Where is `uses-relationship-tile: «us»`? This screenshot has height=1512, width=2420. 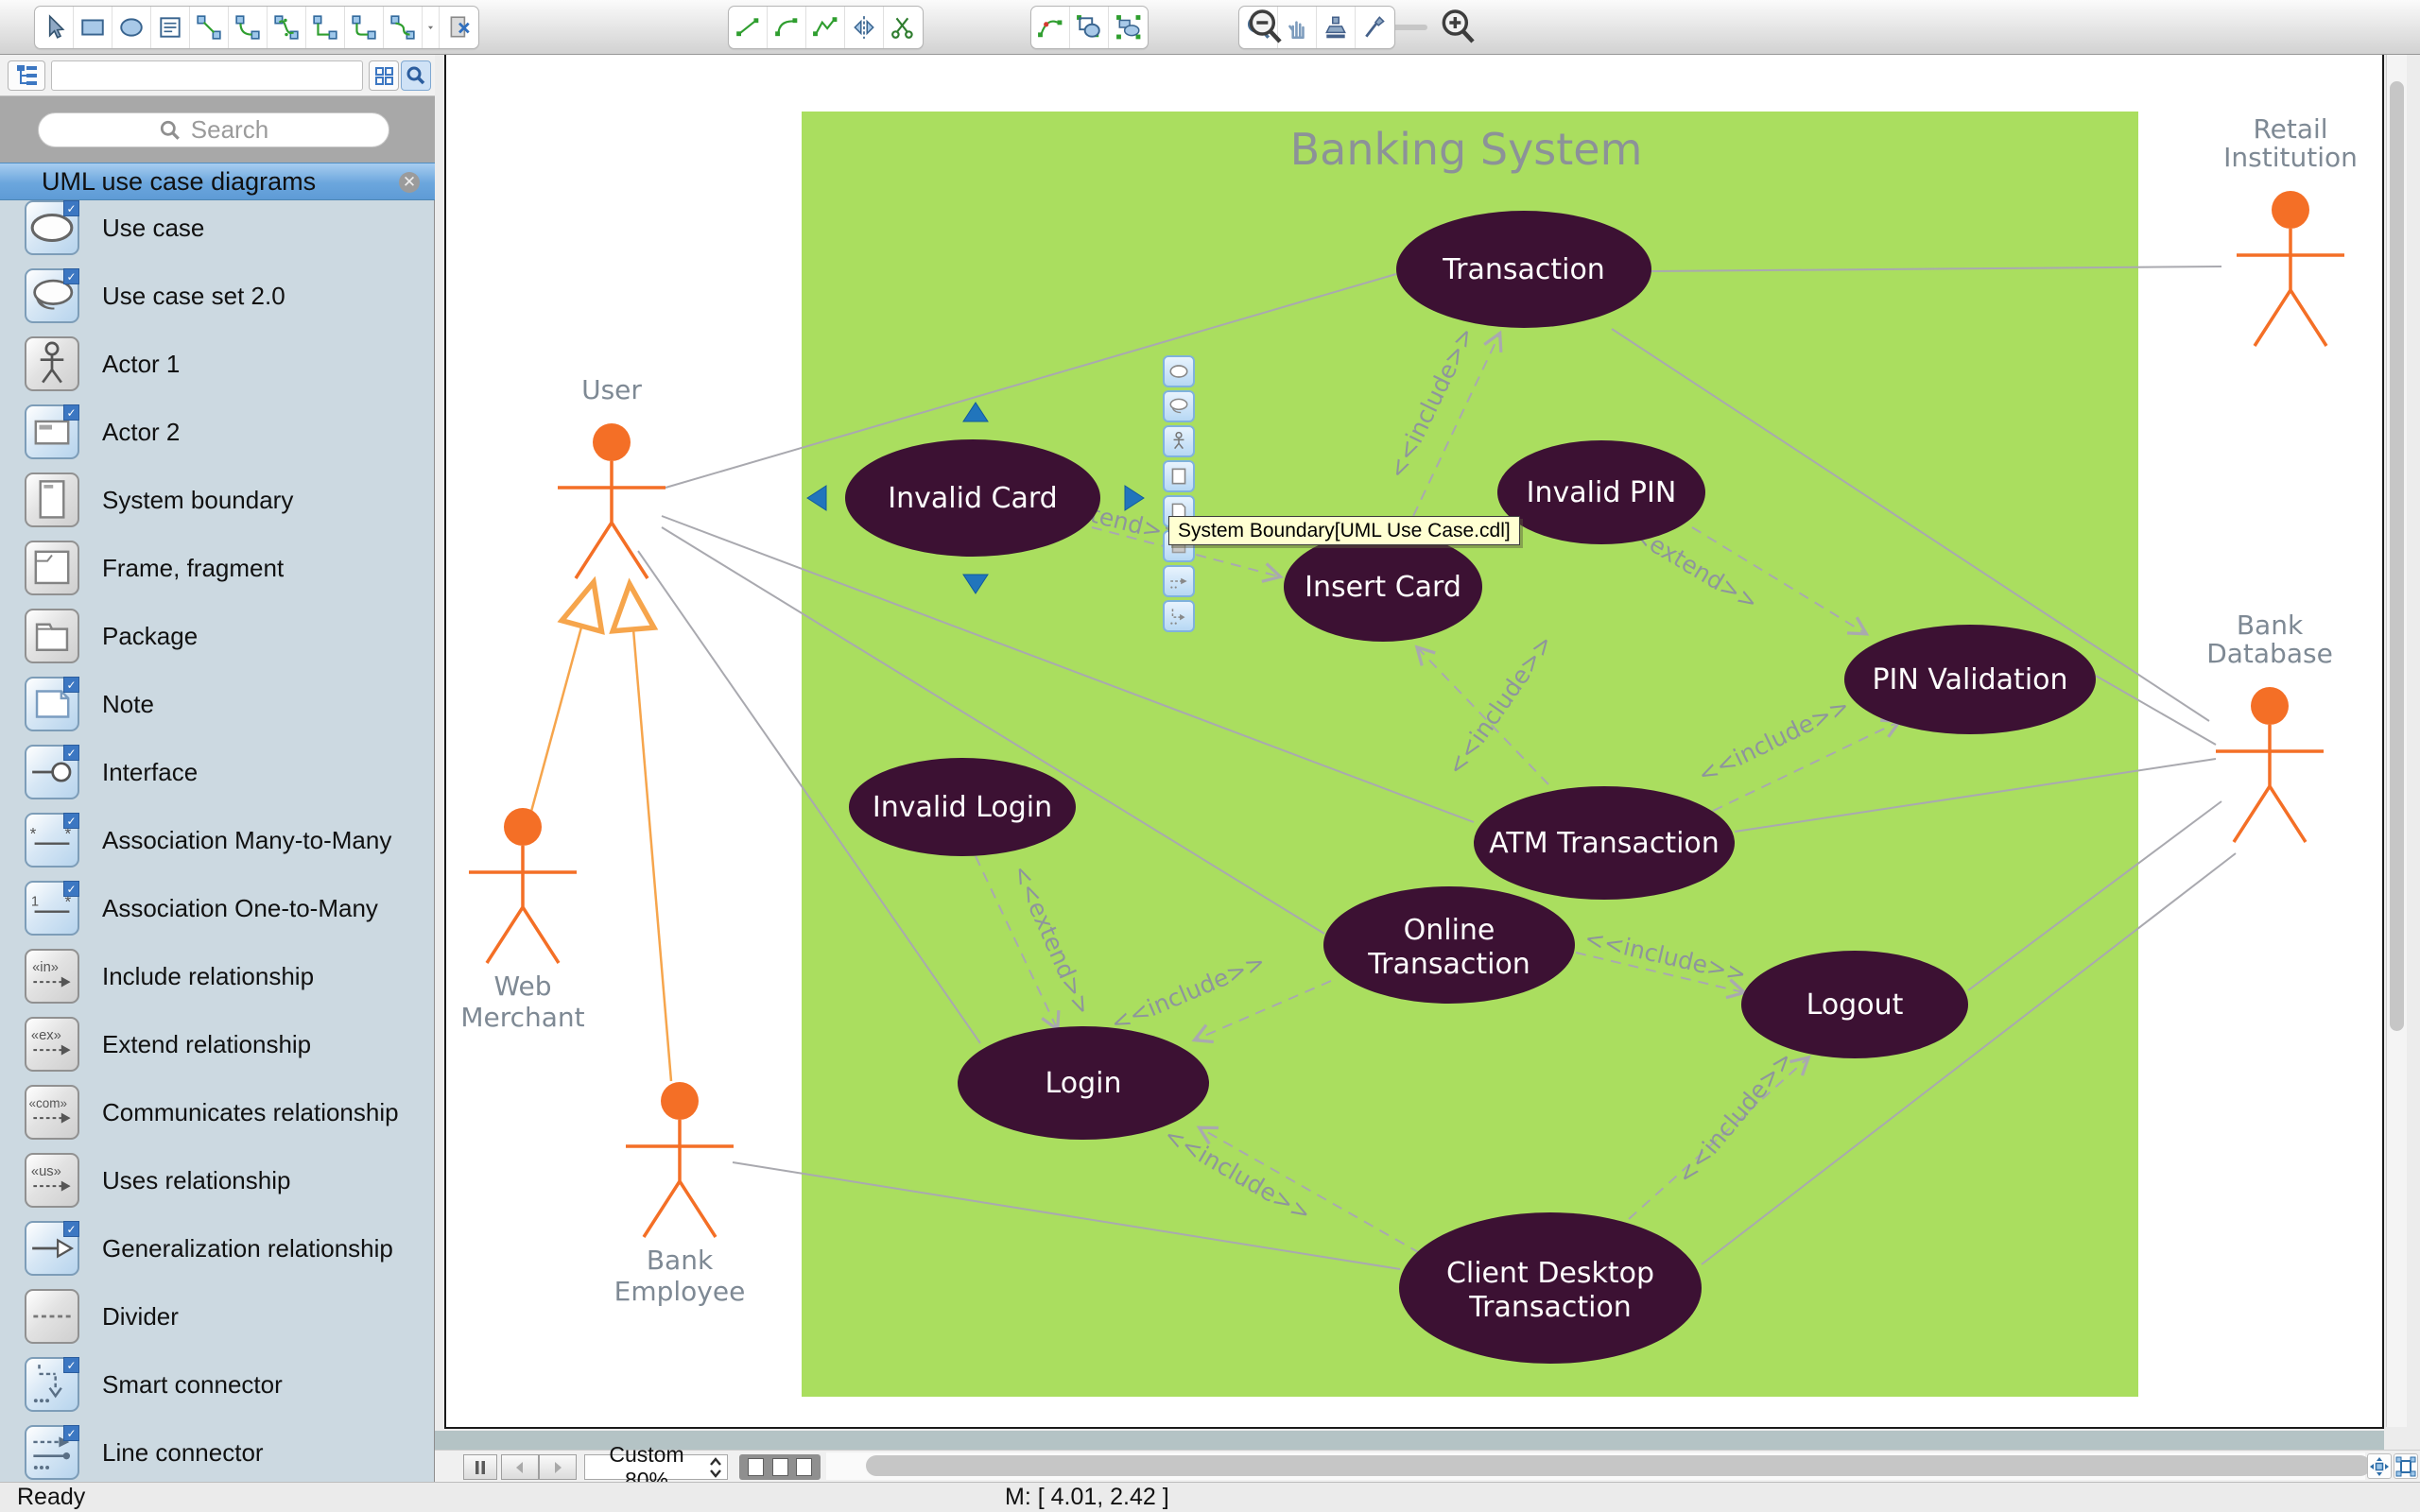 uses-relationship-tile: «us» is located at coordinates (52, 1180).